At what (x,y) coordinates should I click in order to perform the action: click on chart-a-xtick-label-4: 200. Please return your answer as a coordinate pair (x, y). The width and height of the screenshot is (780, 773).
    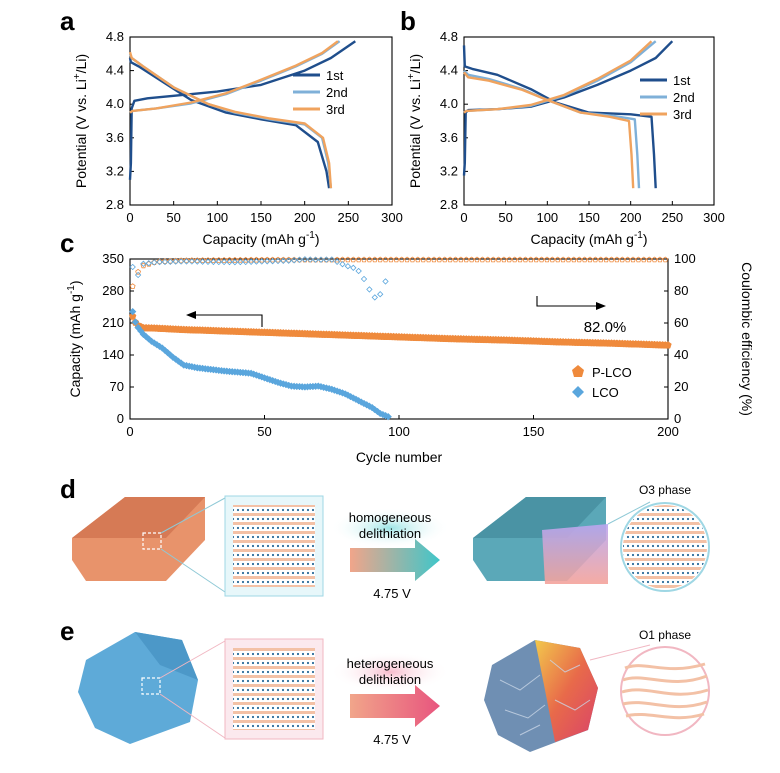
    Looking at the image, I should click on (305, 217).